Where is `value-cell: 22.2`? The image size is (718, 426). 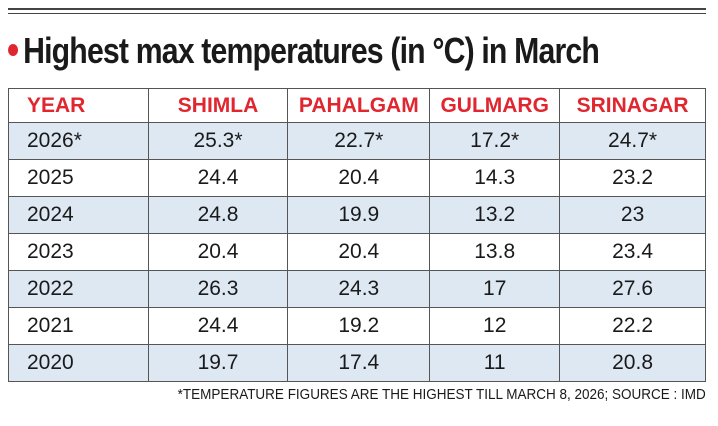
value-cell: 22.2 is located at coordinates (632, 326).